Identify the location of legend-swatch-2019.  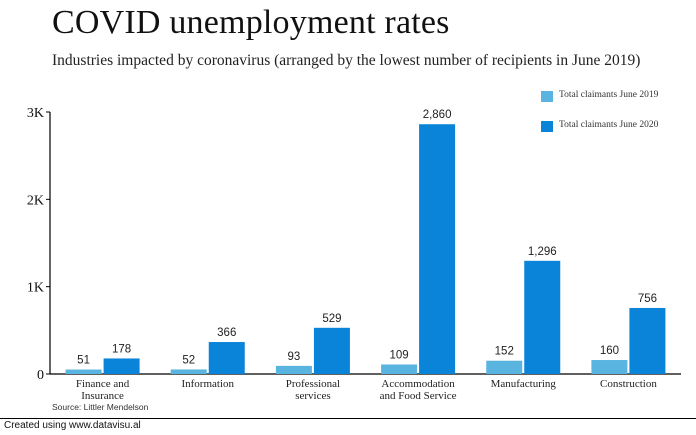
(547, 96).